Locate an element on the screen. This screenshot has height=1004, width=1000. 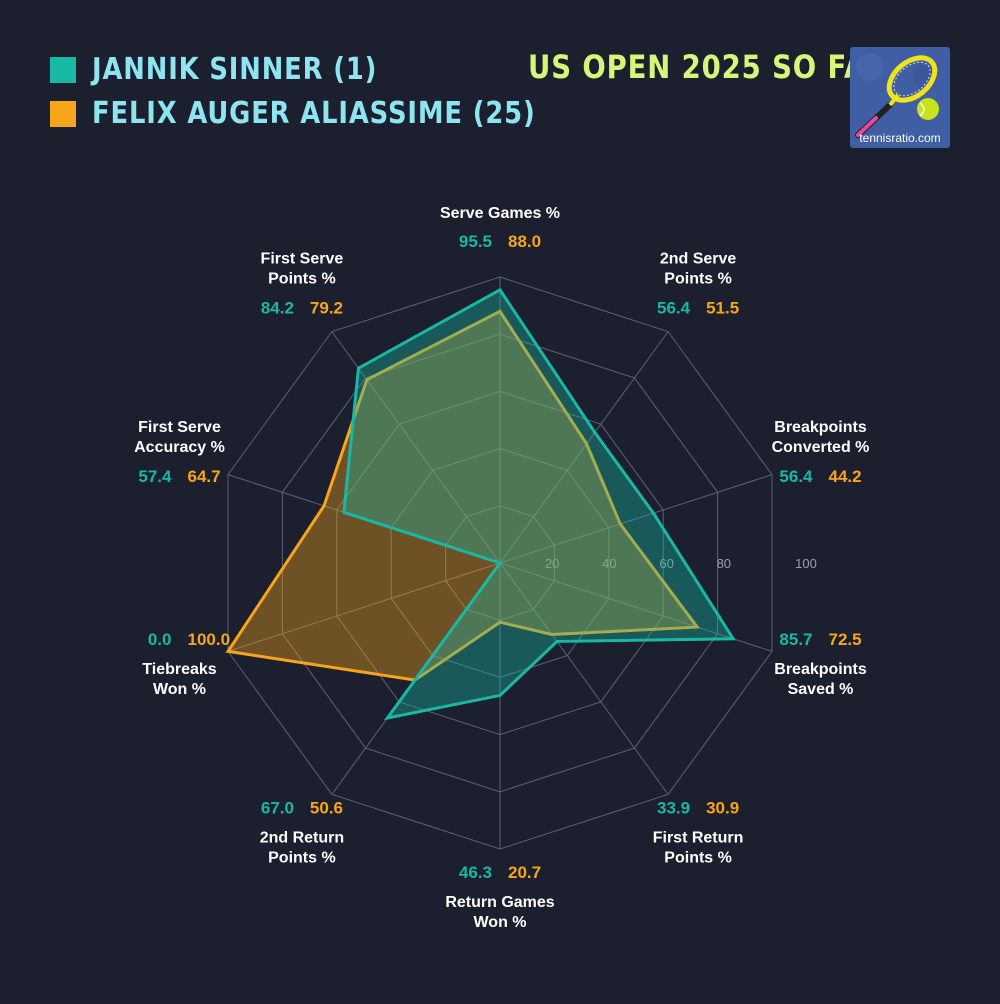
value-label-sinner: 67.0 is located at coordinates (277, 808).